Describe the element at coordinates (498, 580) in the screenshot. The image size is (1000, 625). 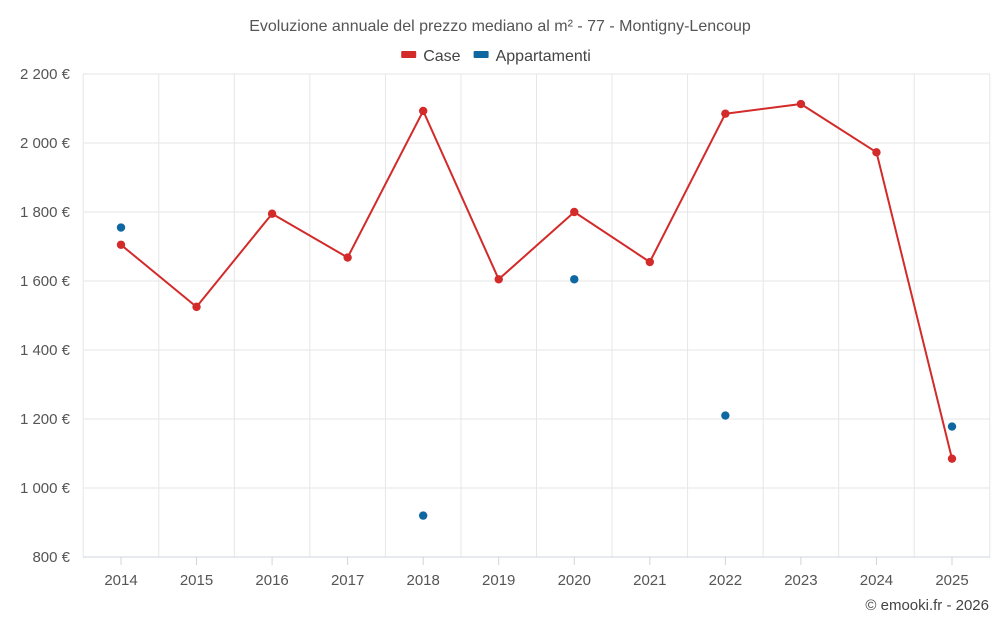
I see `x-tick-label: 2019` at that location.